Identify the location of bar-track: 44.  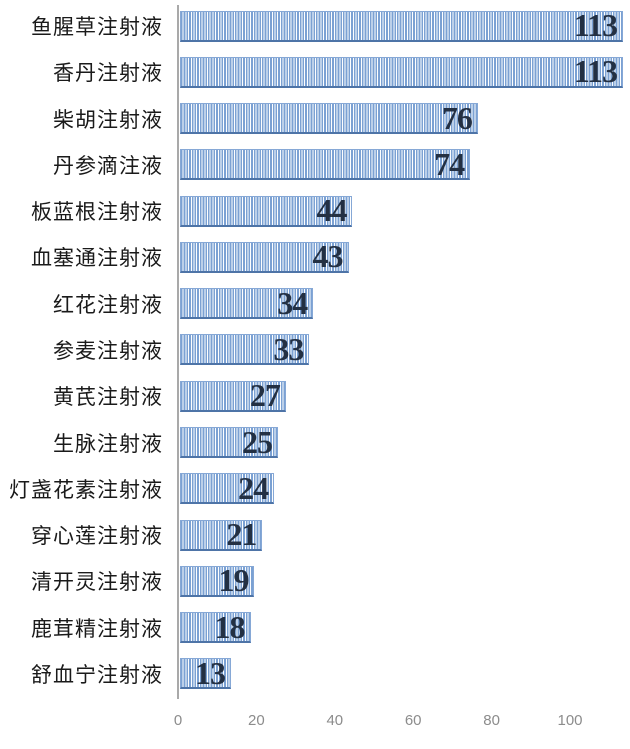
(405, 210).